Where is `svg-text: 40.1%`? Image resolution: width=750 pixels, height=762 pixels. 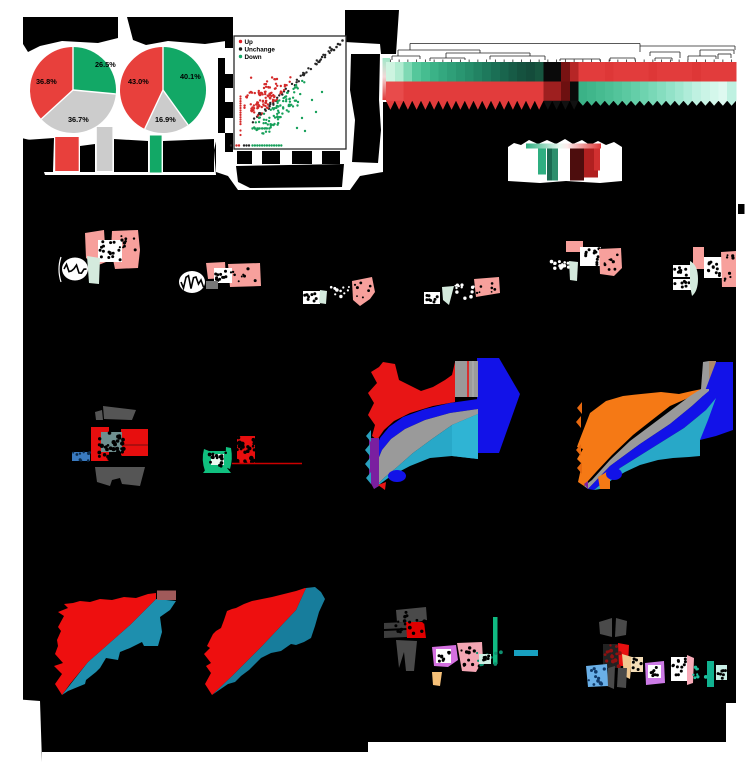 svg-text: 40.1% is located at coordinates (190, 76).